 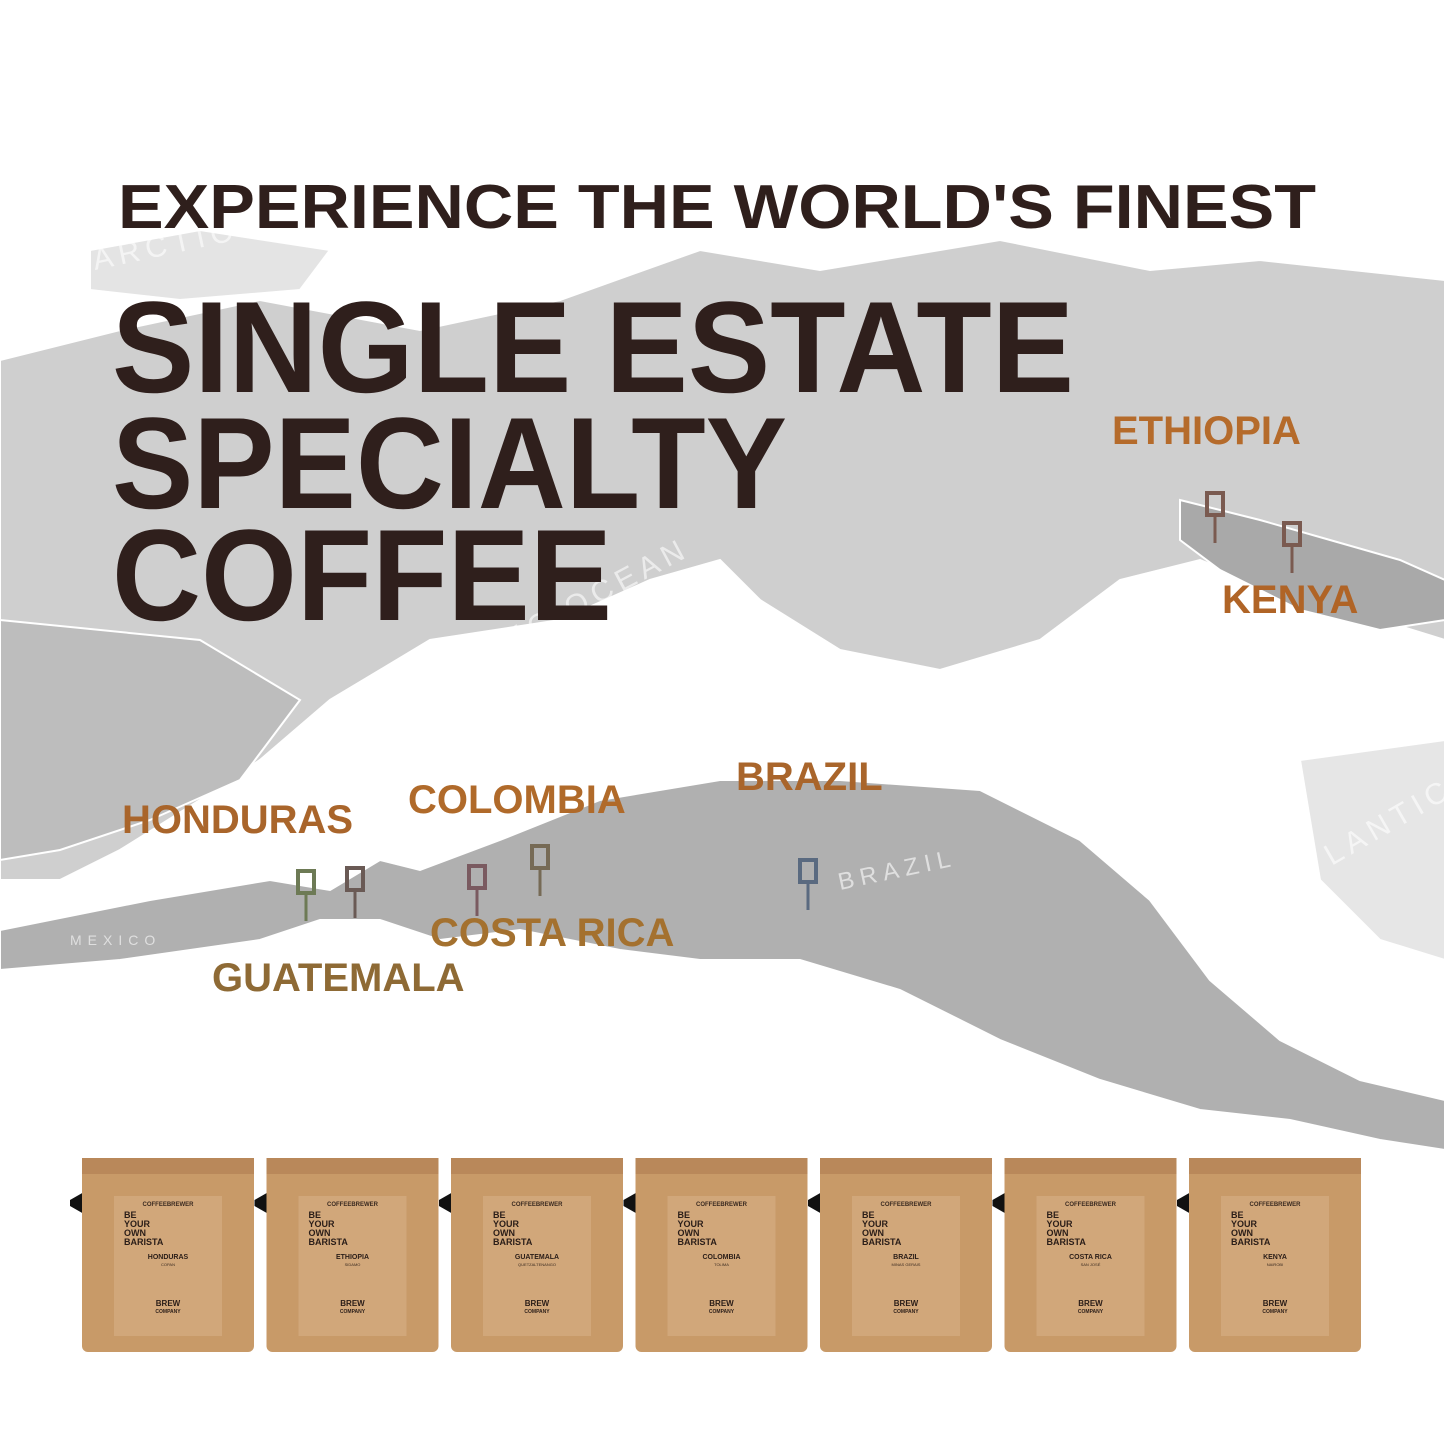 I want to click on origin-label: HONDURAS, so click(x=237, y=820).